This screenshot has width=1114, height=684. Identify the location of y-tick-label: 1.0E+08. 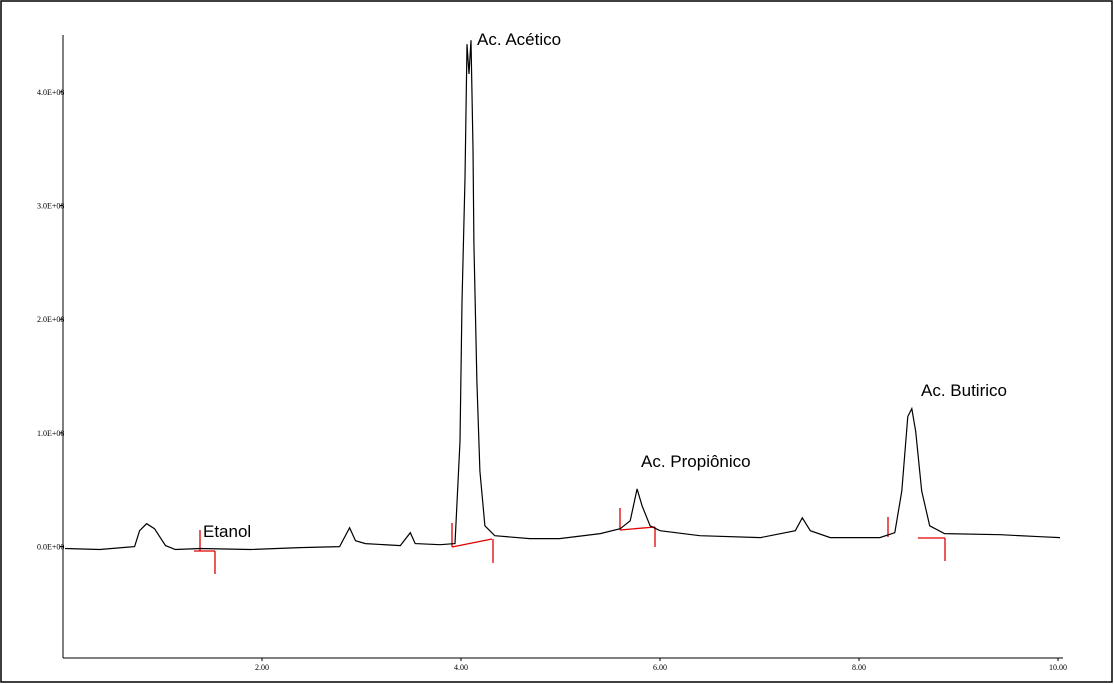
(50, 433).